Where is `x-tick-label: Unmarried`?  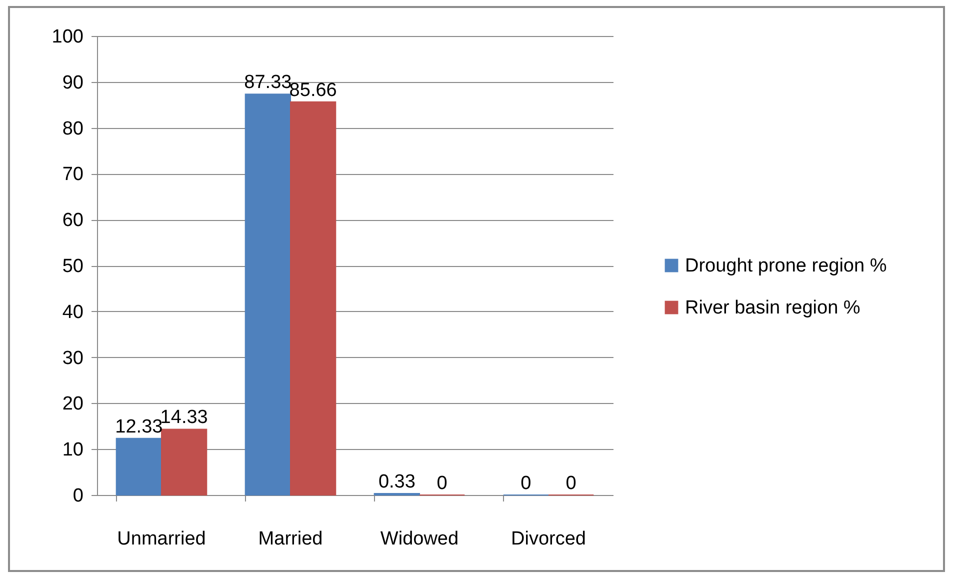
x-tick-label: Unmarried is located at coordinates (161, 539).